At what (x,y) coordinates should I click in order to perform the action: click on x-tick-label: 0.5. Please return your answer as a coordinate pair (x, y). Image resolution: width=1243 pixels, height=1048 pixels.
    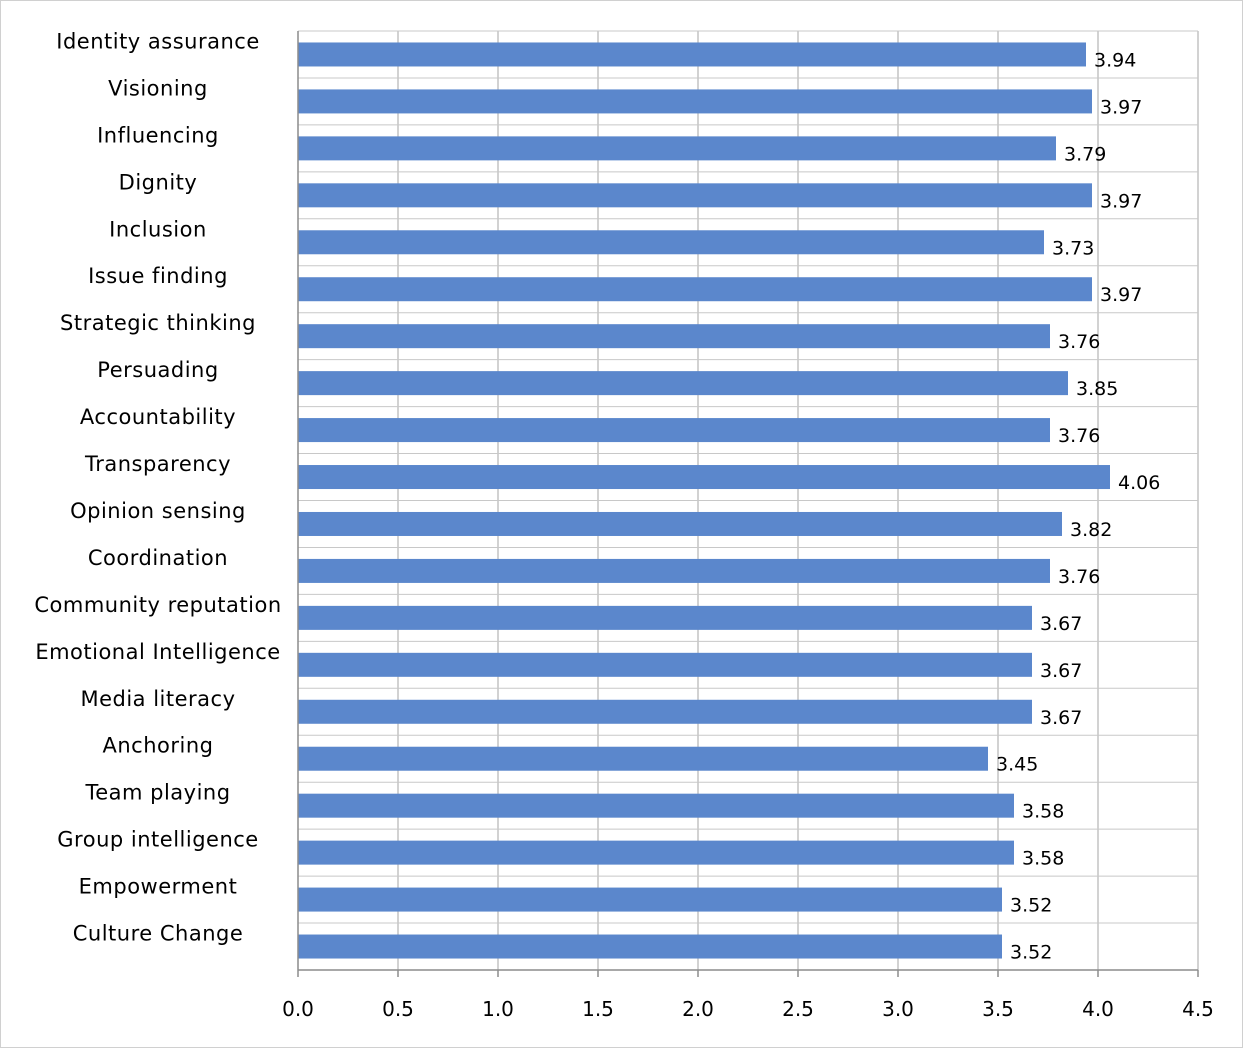
    Looking at the image, I should click on (398, 1009).